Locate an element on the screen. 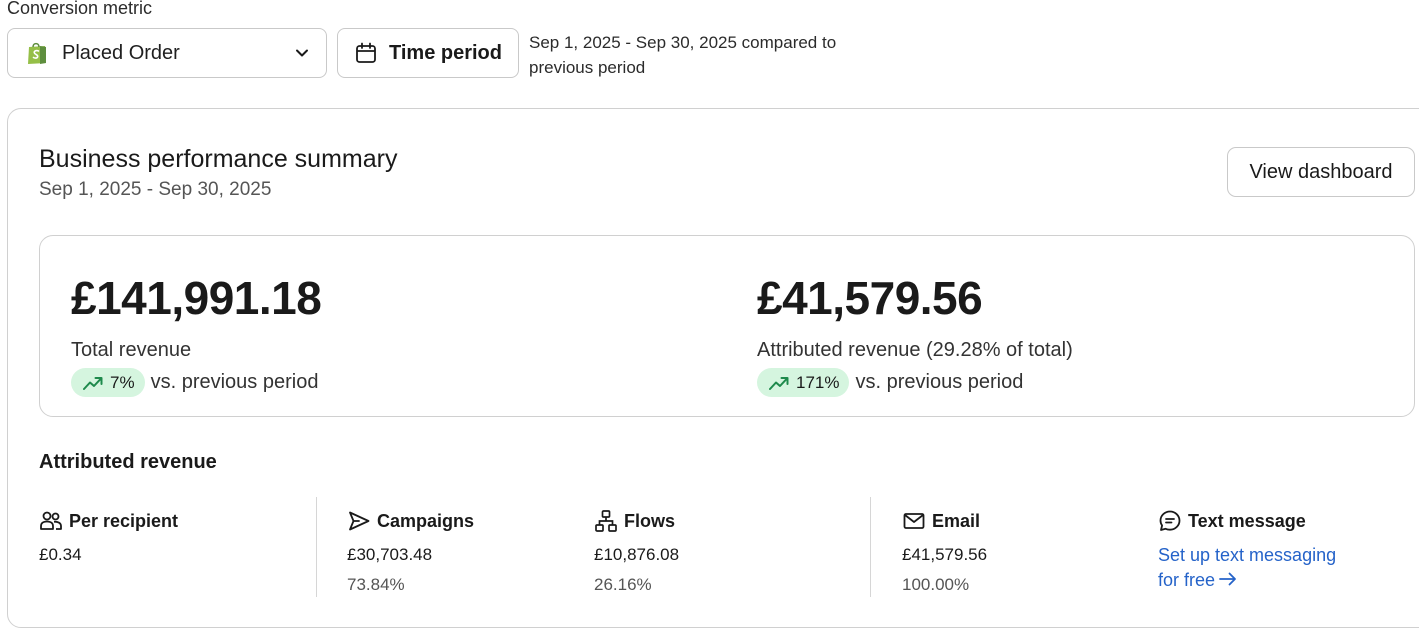 Image resolution: width=1419 pixels, height=640 pixels. flows-header: Flows is located at coordinates (636, 521).